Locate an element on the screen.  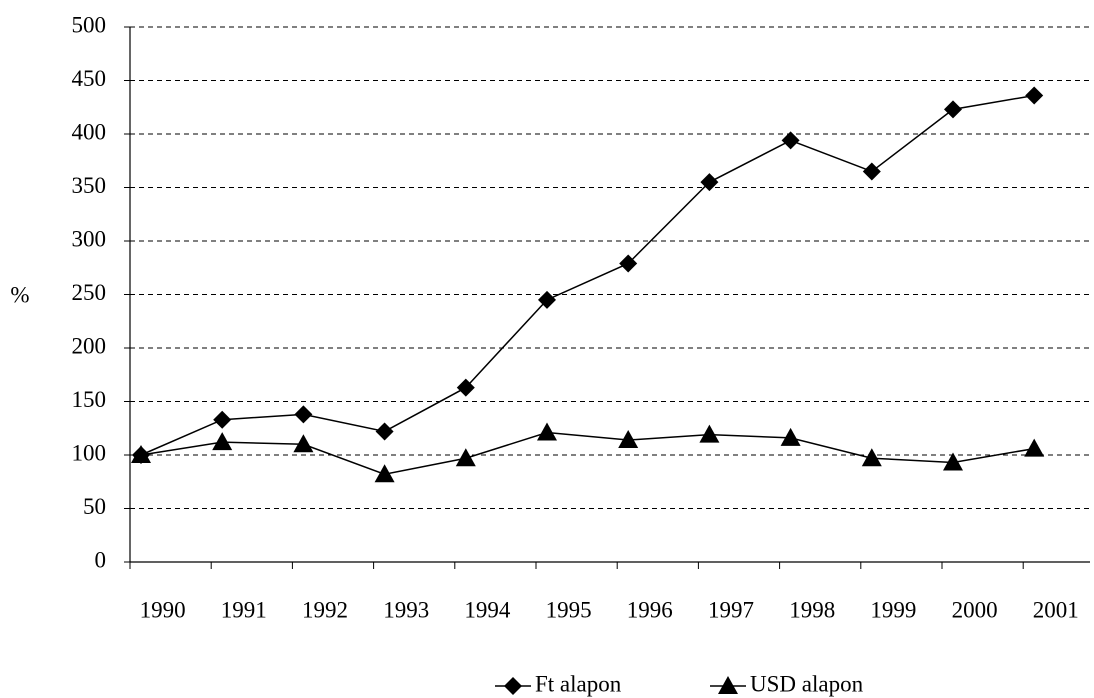
y-tick-label: 150 is located at coordinates (89, 399).